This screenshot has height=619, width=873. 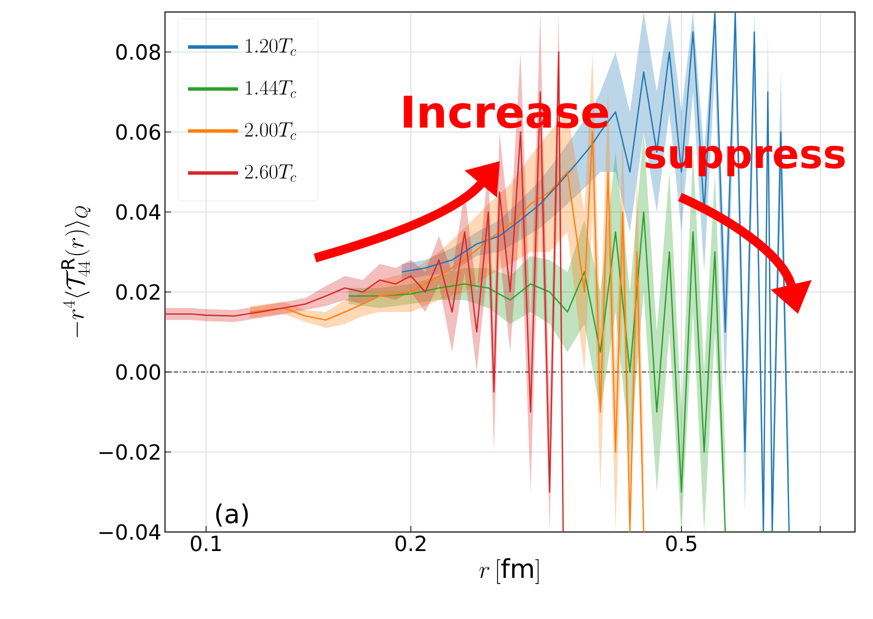 I want to click on x-tick-label: 0.1, so click(x=205, y=544).